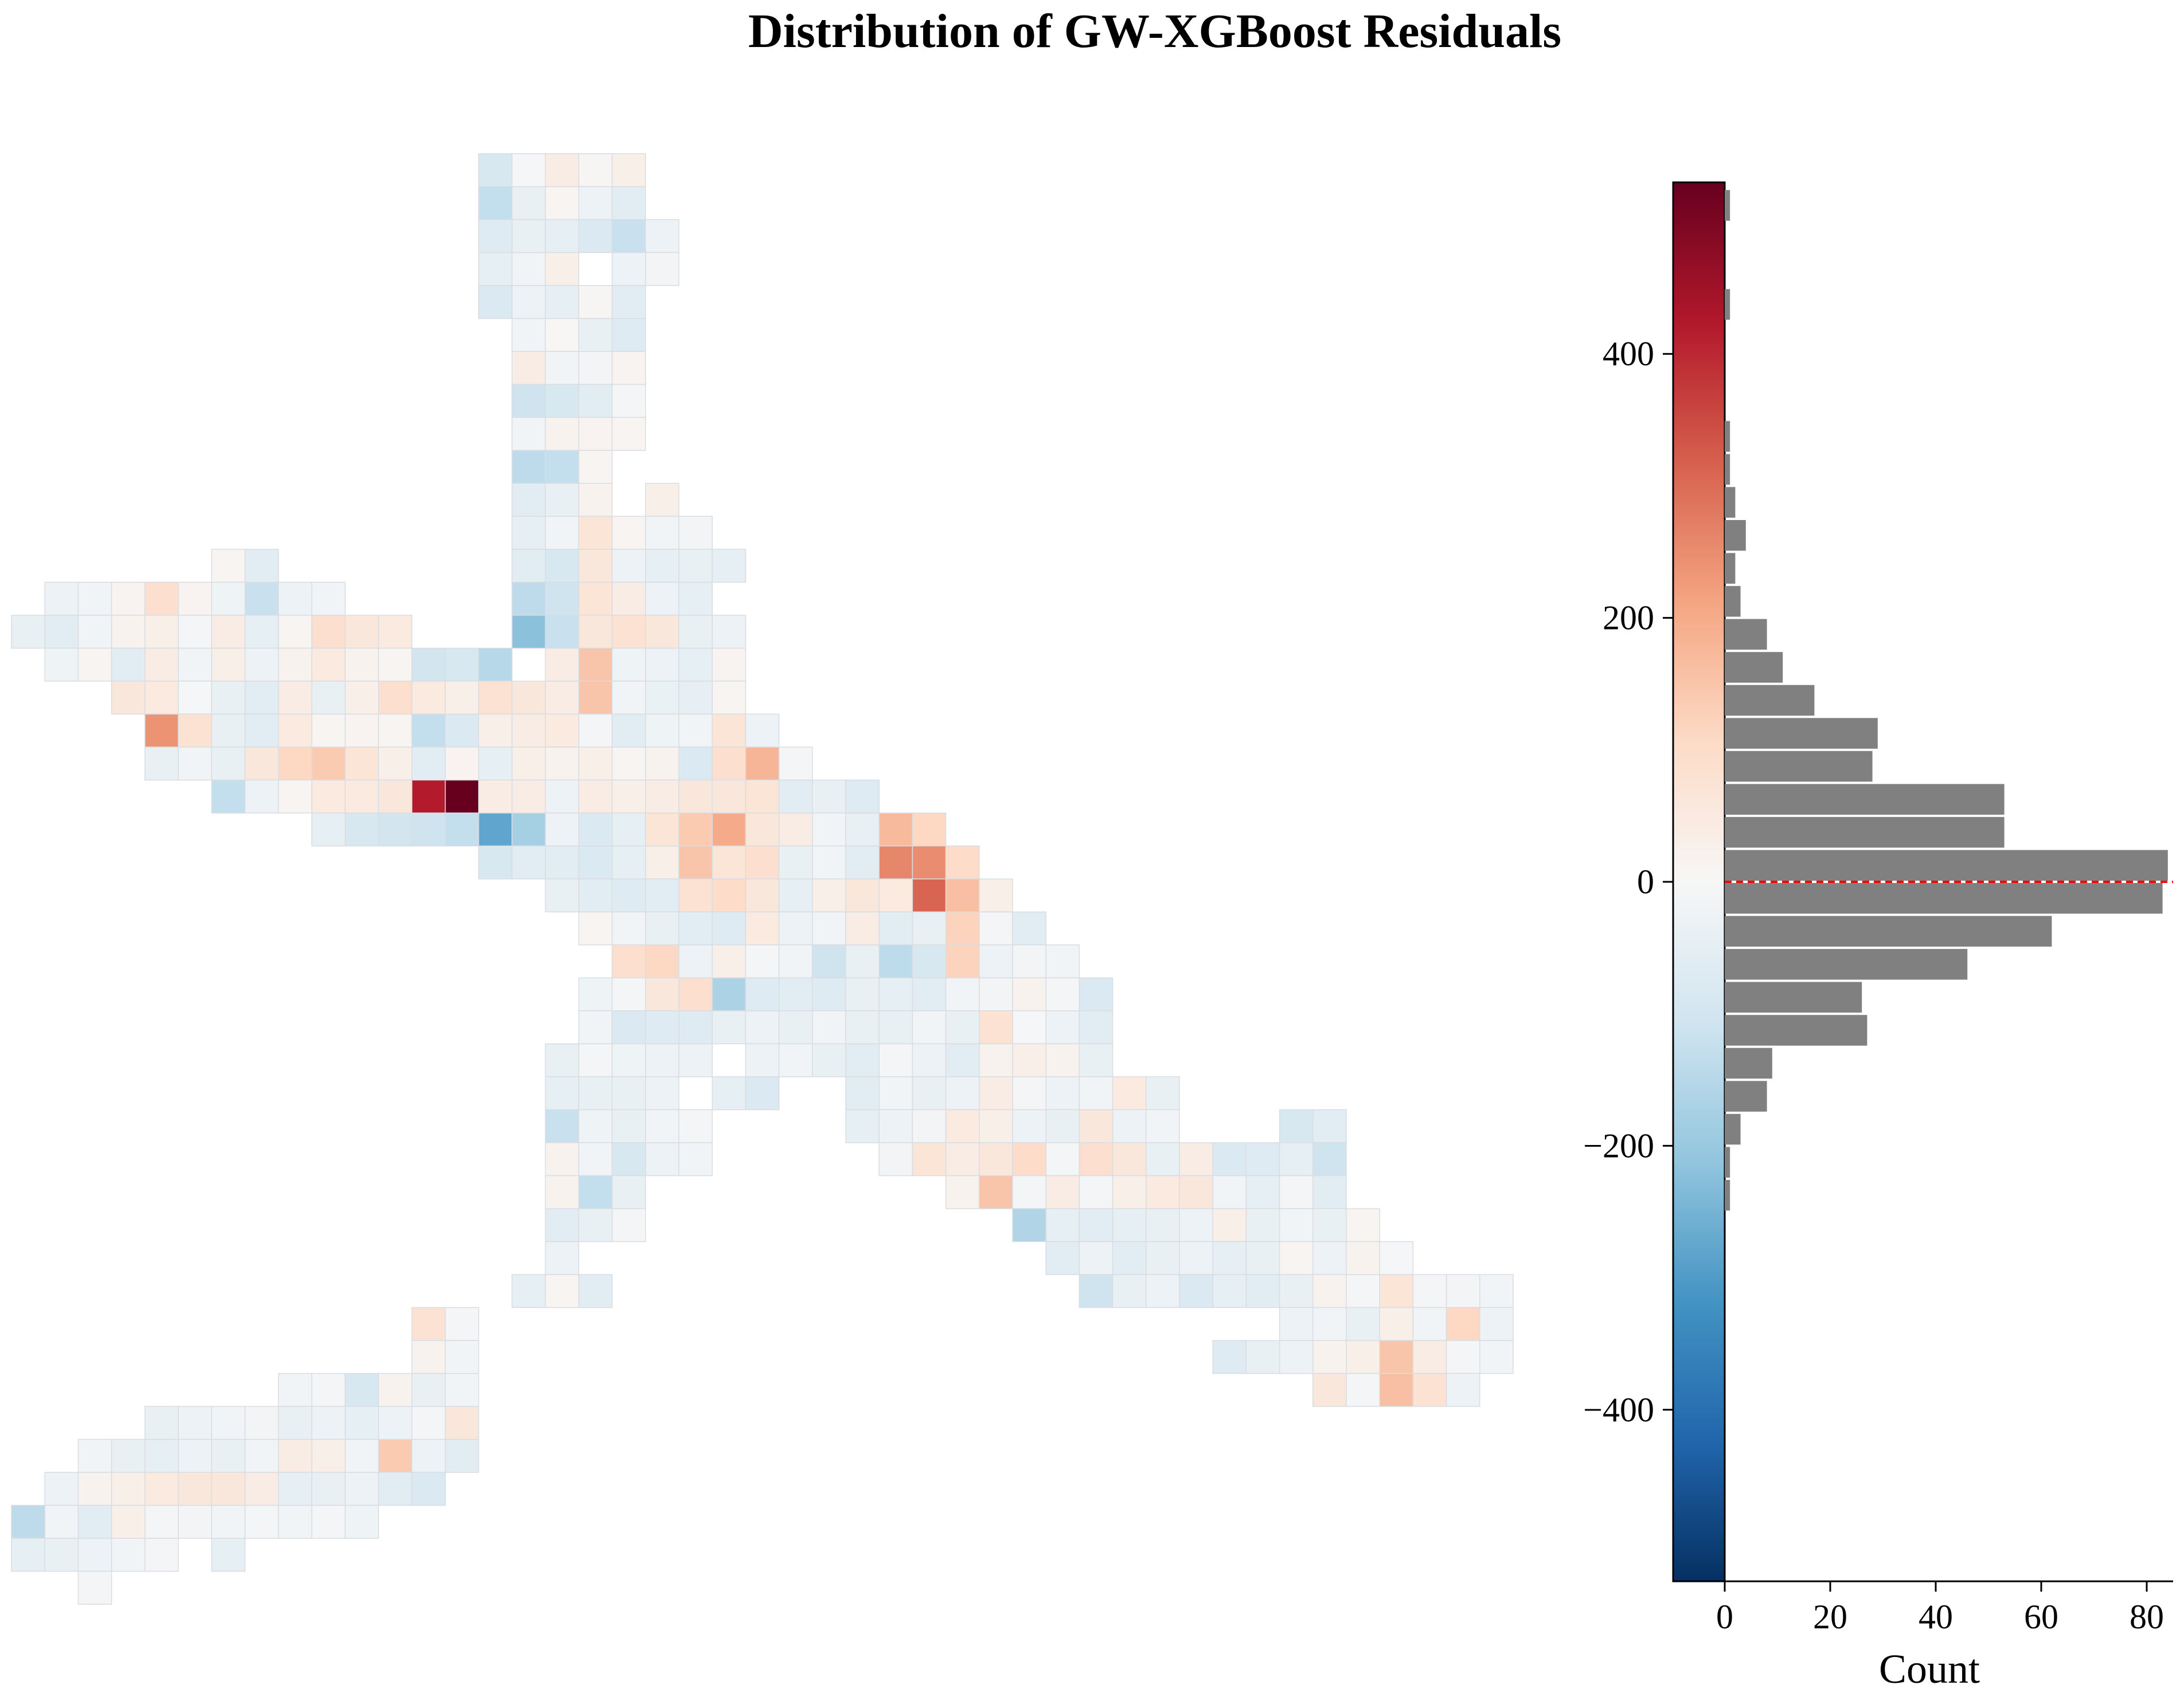 This screenshot has width=2184, height=1700. I want to click on x-axis-label: Count, so click(1929, 1669).